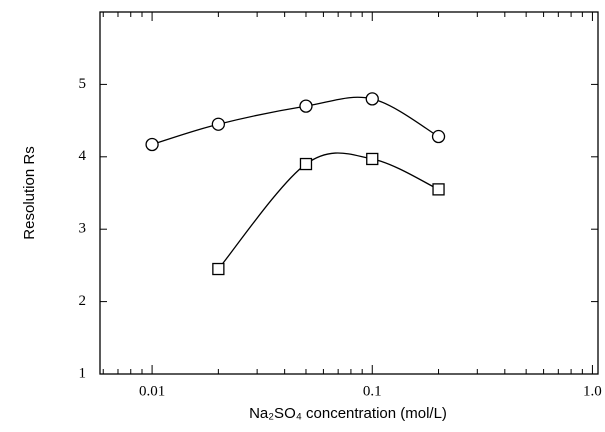 This screenshot has height=432, width=605. I want to click on x-axis-label: Na₂SO₄ concentration (mol/L), so click(348, 413).